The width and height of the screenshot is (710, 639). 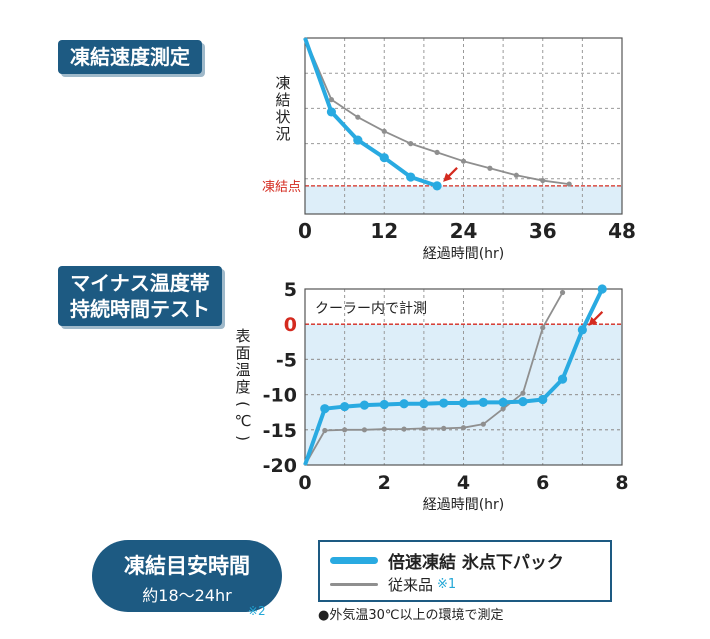 What do you see at coordinates (384, 483) in the screenshot?
I see `chart2-x-tick-label: 2` at bounding box center [384, 483].